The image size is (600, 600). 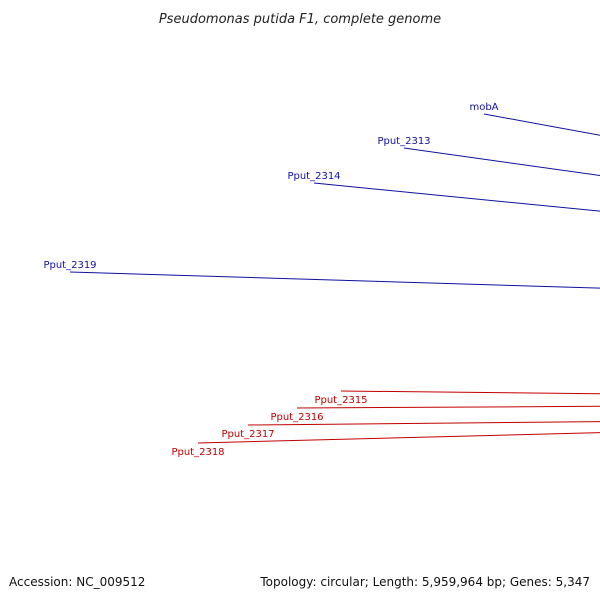 What do you see at coordinates (77, 582) in the screenshot?
I see `accession-text: Accession: NC_009512` at bounding box center [77, 582].